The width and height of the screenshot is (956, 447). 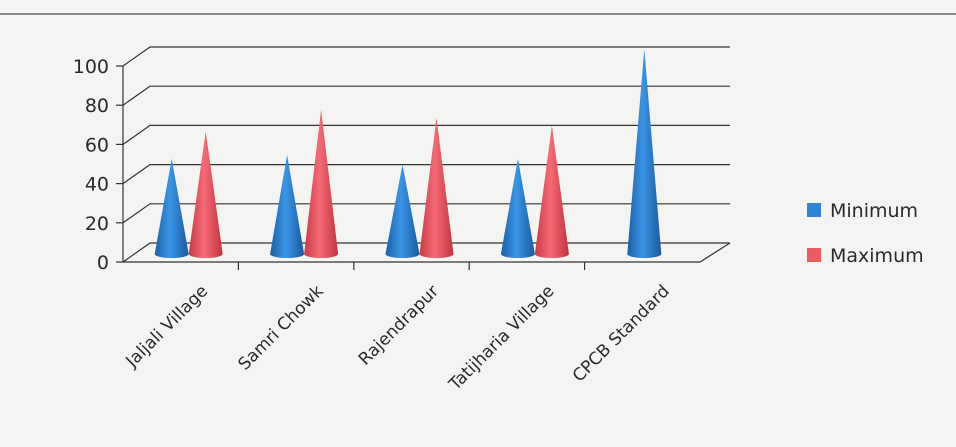 What do you see at coordinates (517, 208) in the screenshot?
I see `cone-minimum-tatijharia-village` at bounding box center [517, 208].